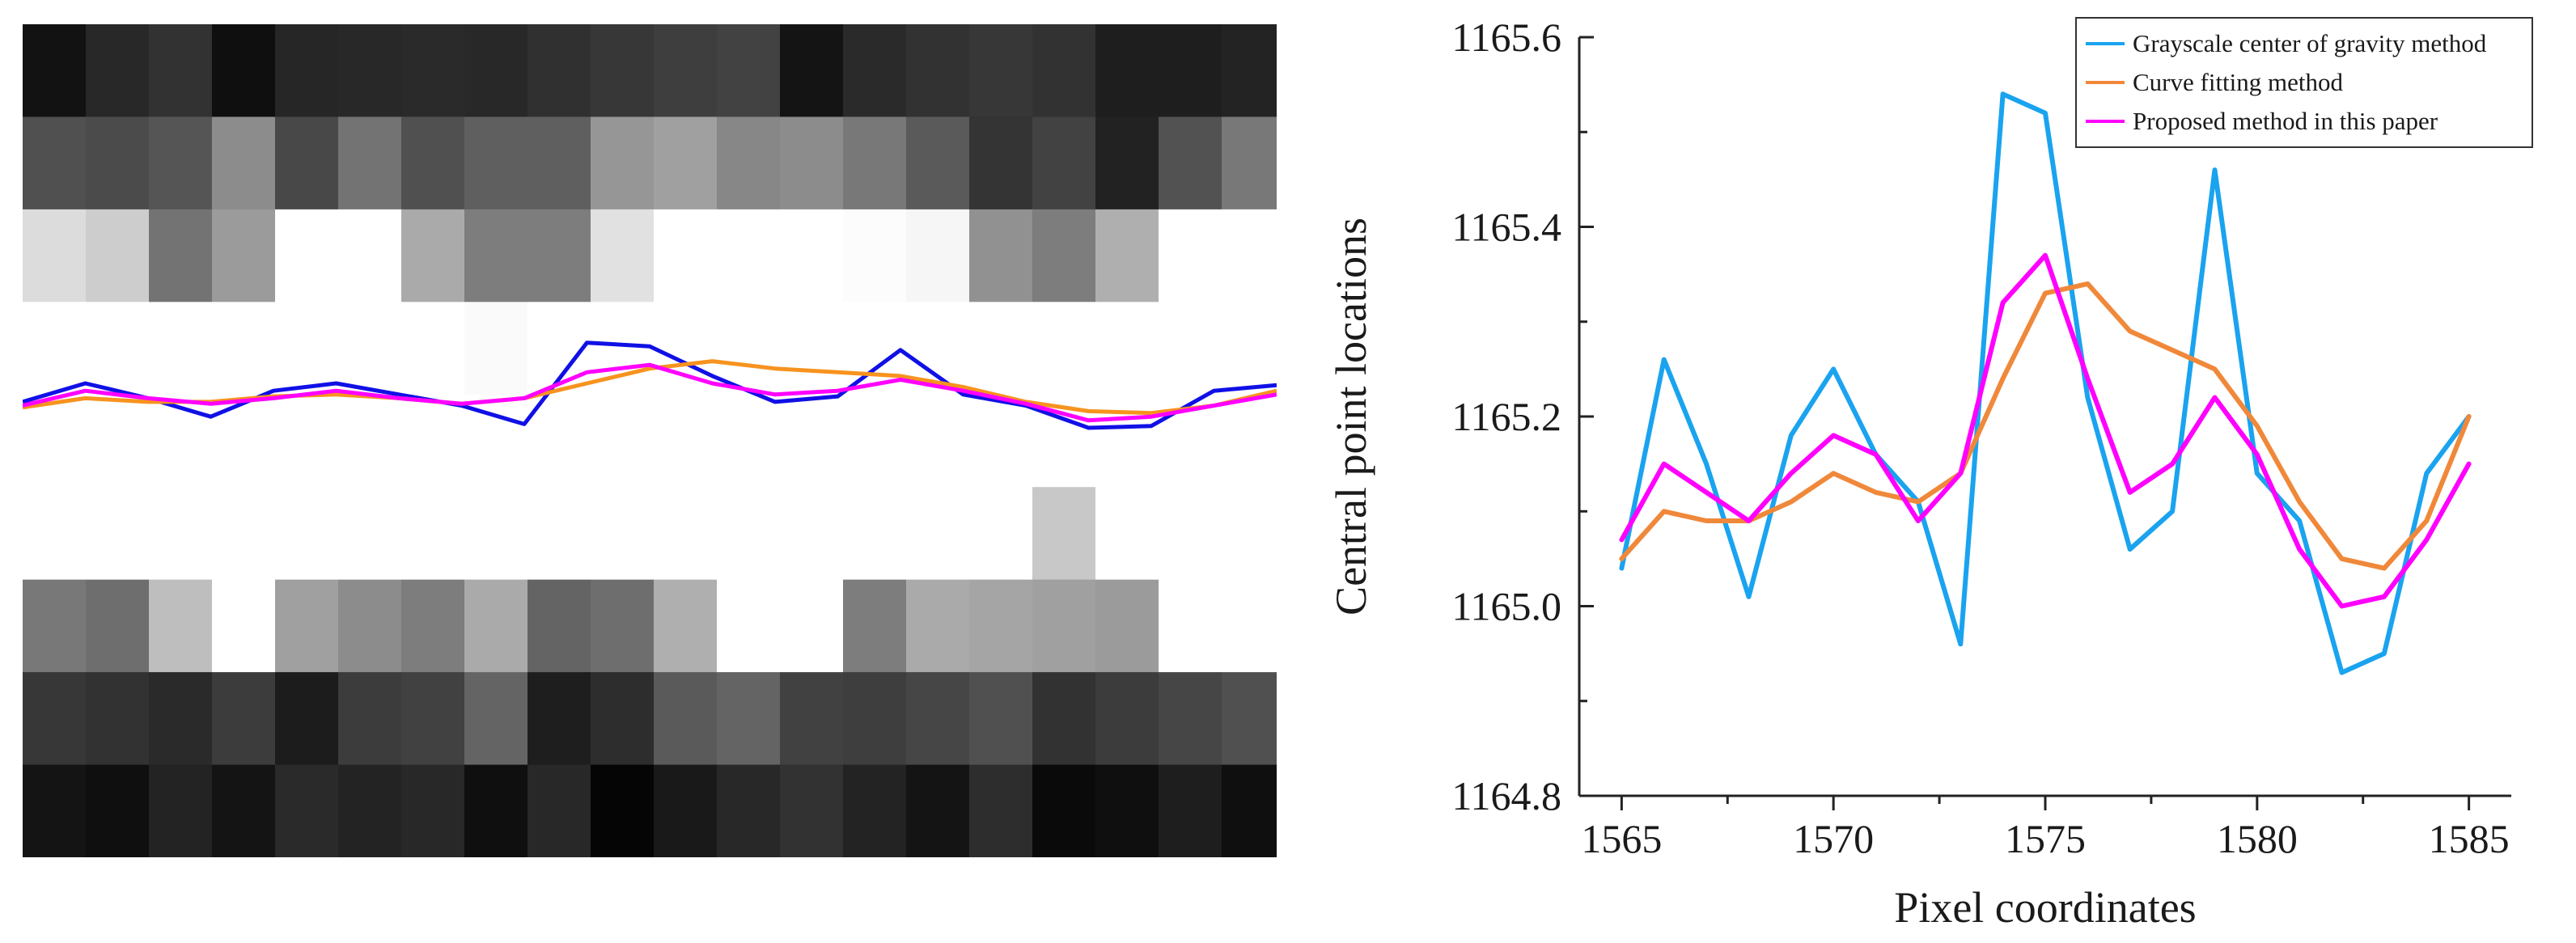 Image resolution: width=2576 pixels, height=943 pixels. I want to click on y-tick-label: 1164.8, so click(1506, 795).